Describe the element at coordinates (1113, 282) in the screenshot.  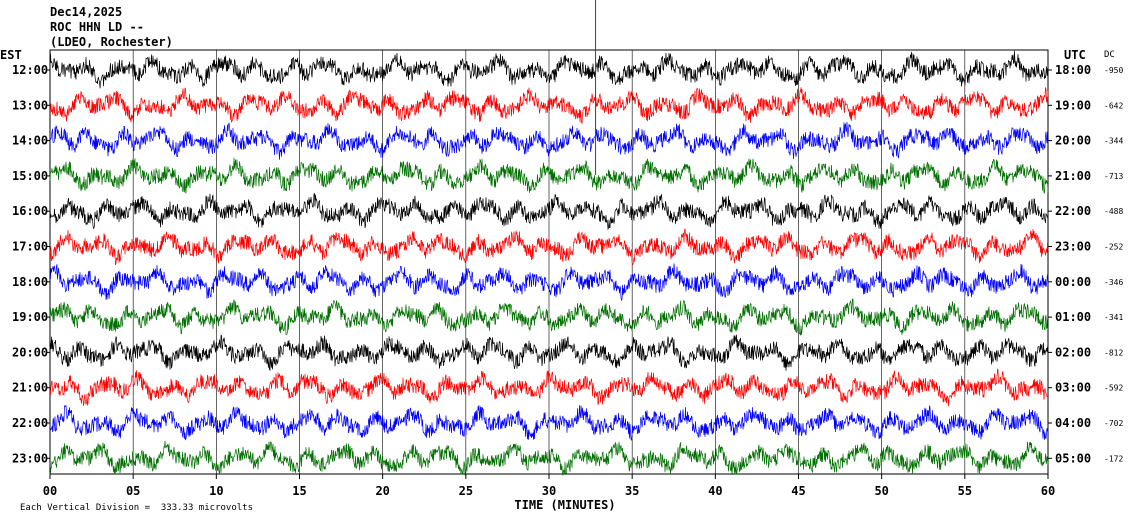
I see `row-dc-value: -346` at that location.